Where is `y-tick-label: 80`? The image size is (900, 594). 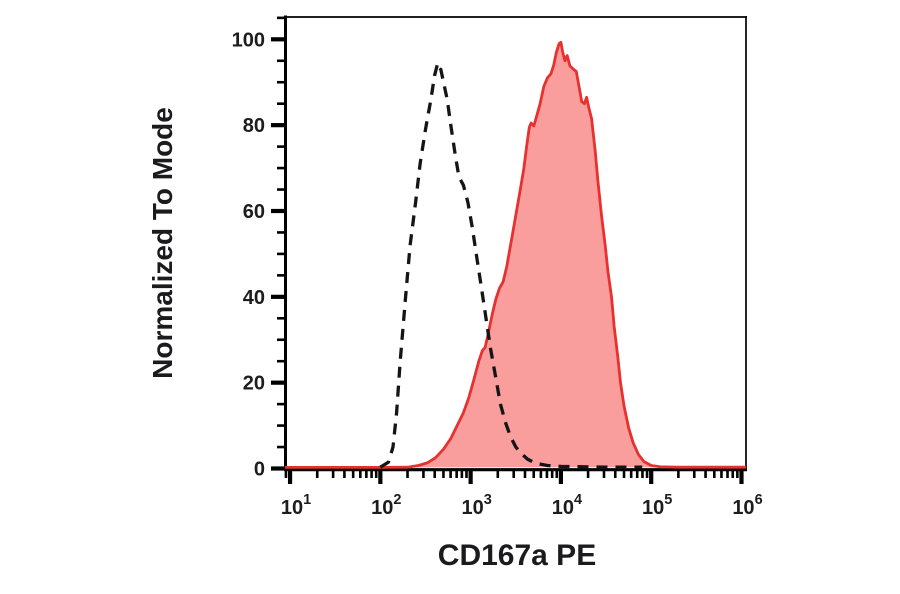 y-tick-label: 80 is located at coordinates (254, 126).